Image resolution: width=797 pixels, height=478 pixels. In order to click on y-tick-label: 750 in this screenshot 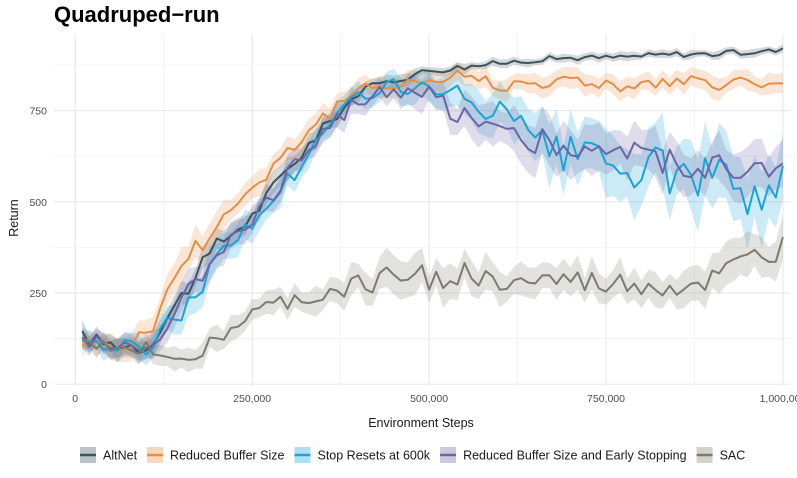, I will do `click(38, 112)`.